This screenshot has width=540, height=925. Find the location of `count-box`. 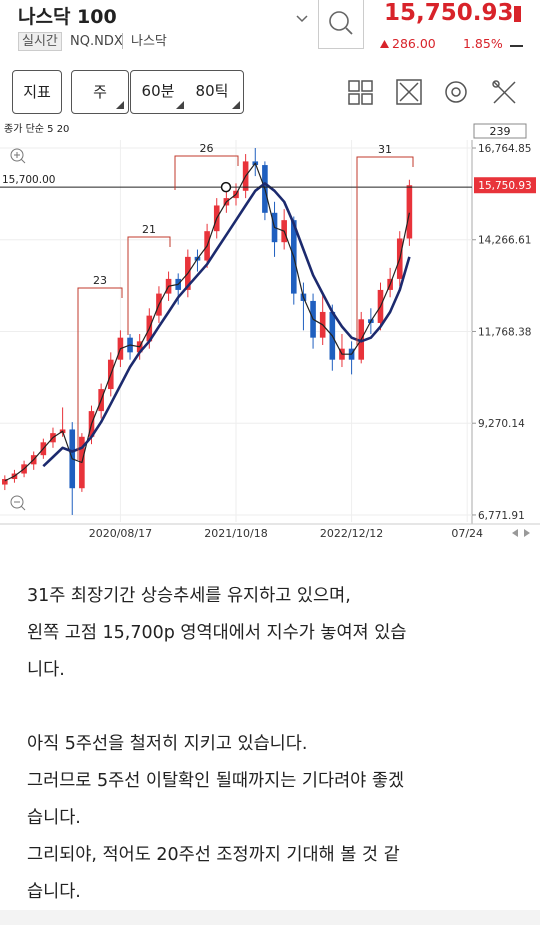

count-box is located at coordinates (500, 131).